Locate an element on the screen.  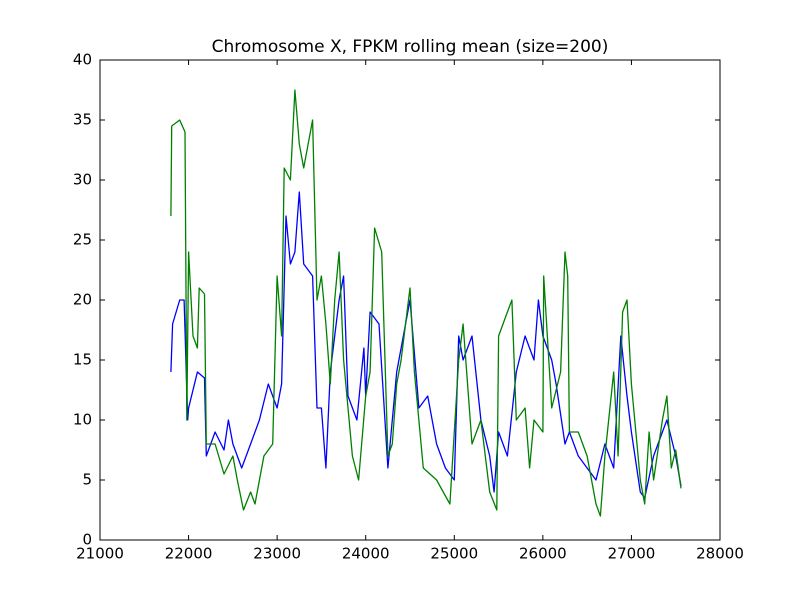
y-tick-label: 25 is located at coordinates (82, 240).